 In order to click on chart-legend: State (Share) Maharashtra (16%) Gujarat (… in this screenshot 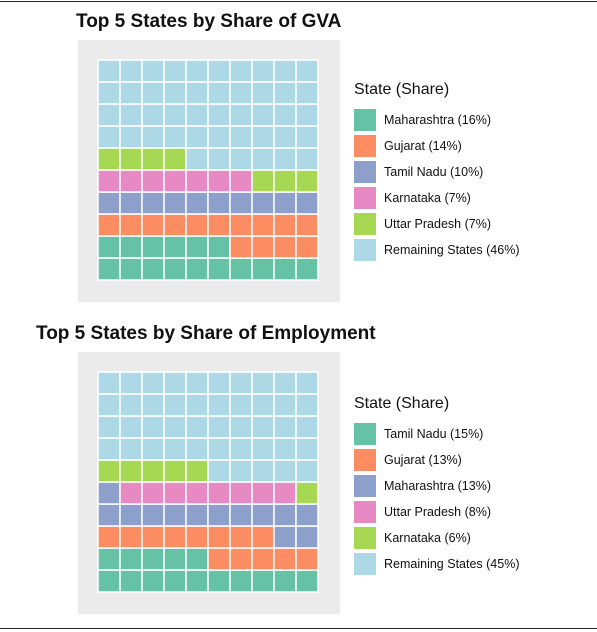, I will do `click(436, 172)`.